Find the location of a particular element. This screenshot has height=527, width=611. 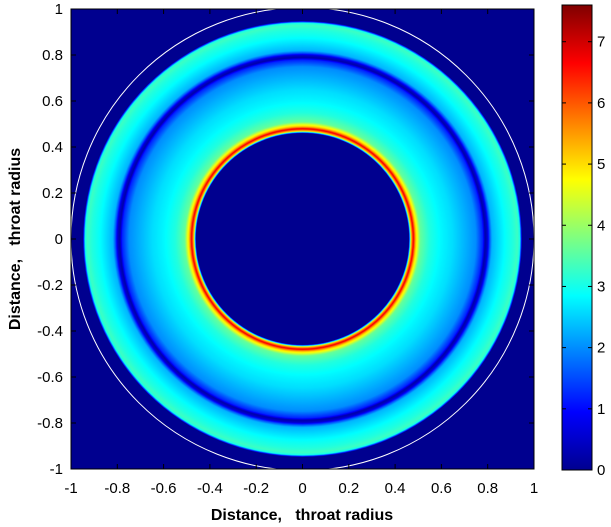

colorbar-tick-label: 6 is located at coordinates (601, 103).